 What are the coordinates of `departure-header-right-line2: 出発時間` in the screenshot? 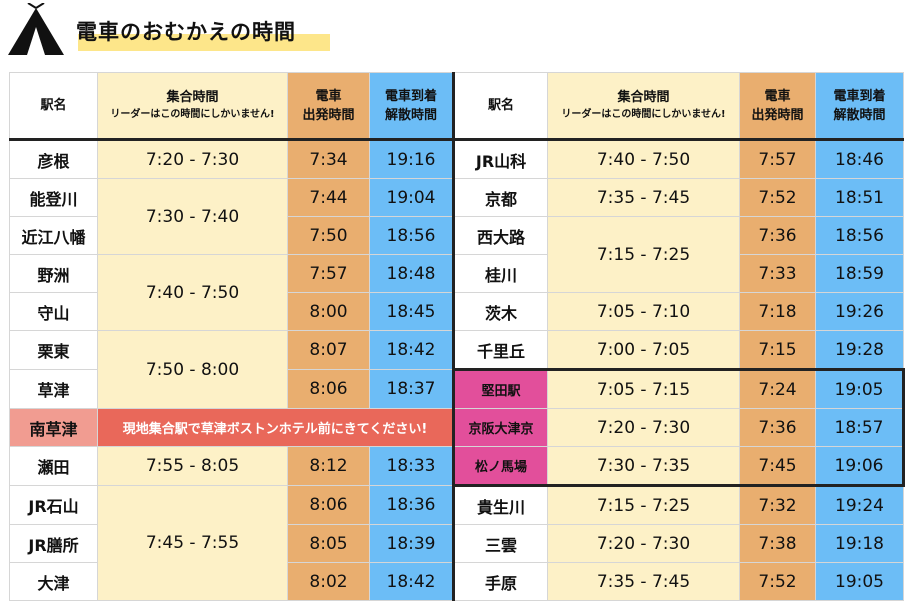 It's located at (777, 115).